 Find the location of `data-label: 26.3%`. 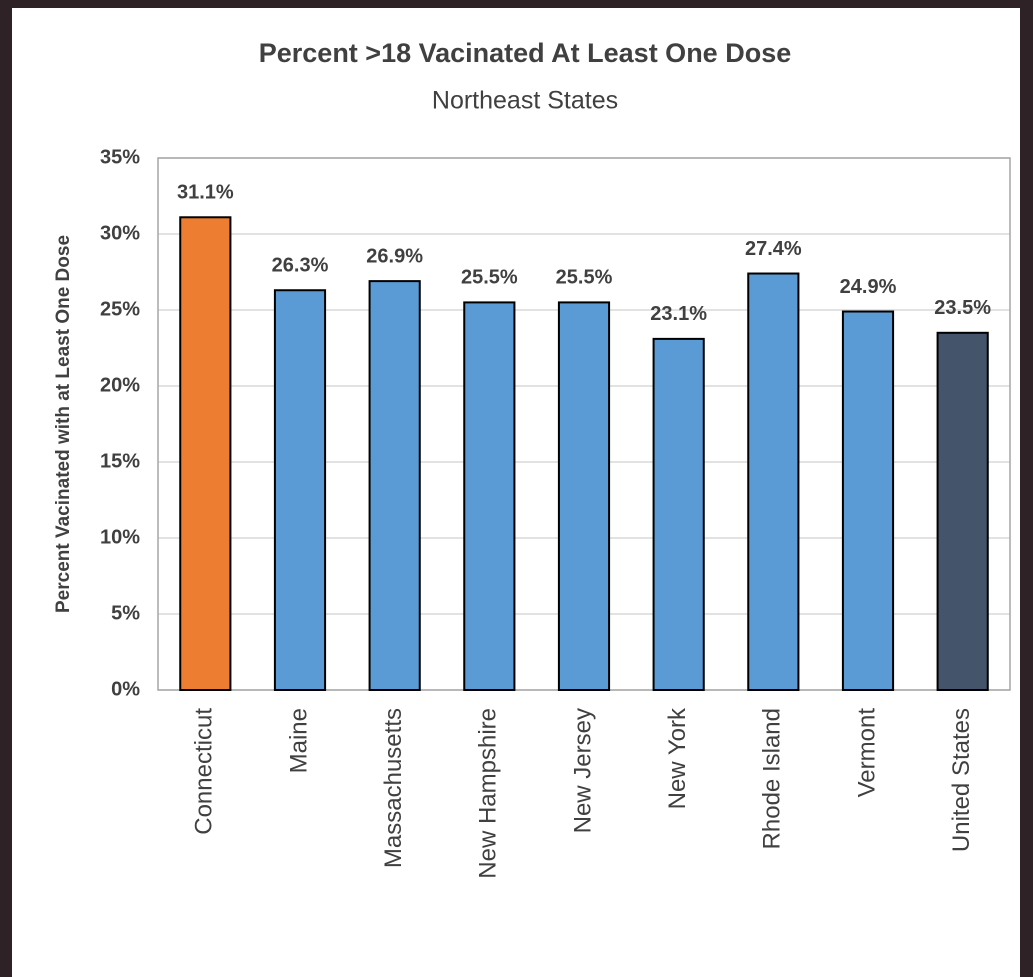

data-label: 26.3% is located at coordinates (300, 266).